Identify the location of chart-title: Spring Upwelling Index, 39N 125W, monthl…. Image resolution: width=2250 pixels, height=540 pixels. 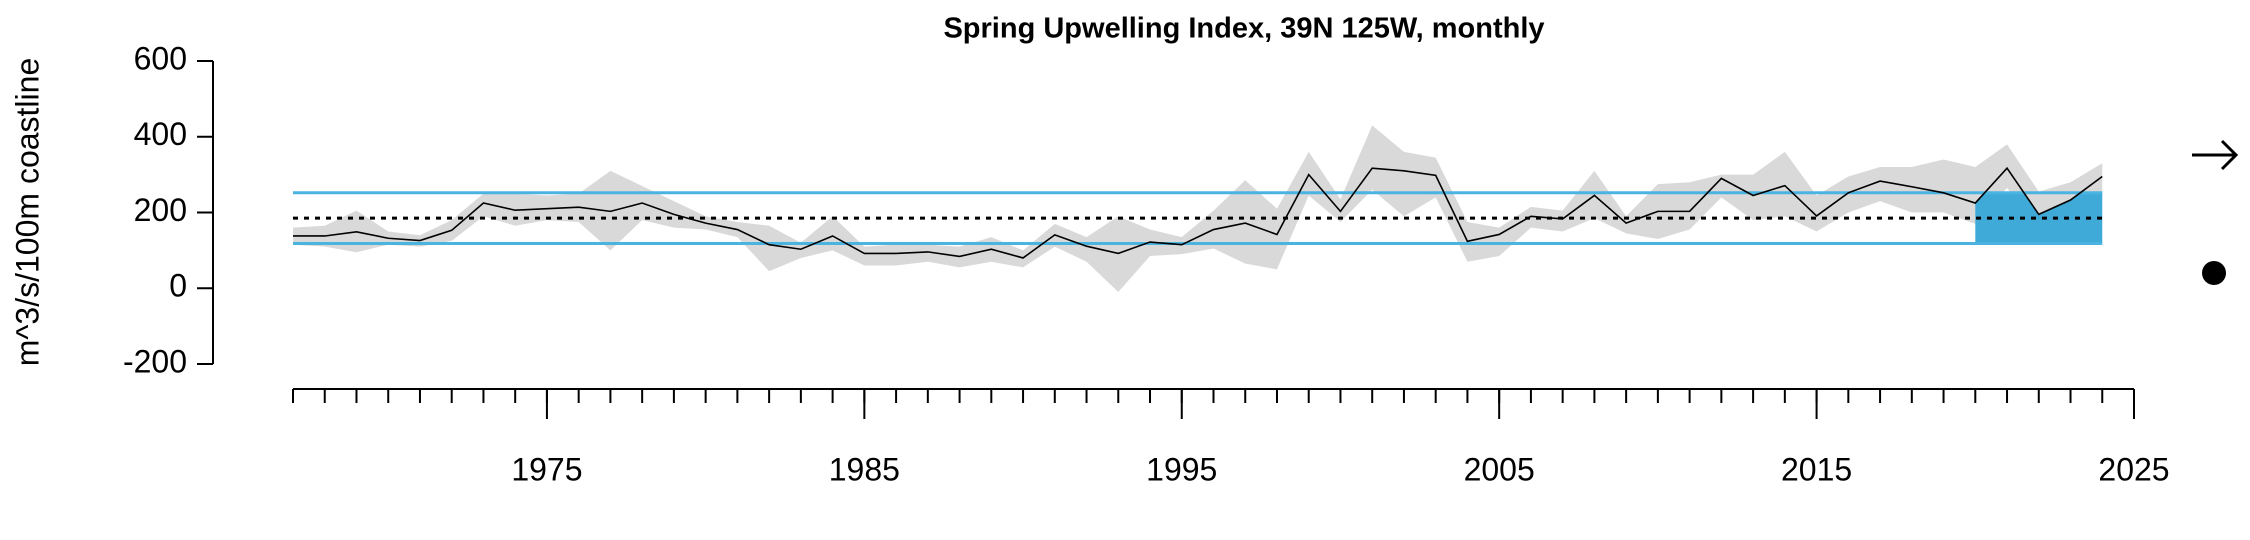
(1243, 29).